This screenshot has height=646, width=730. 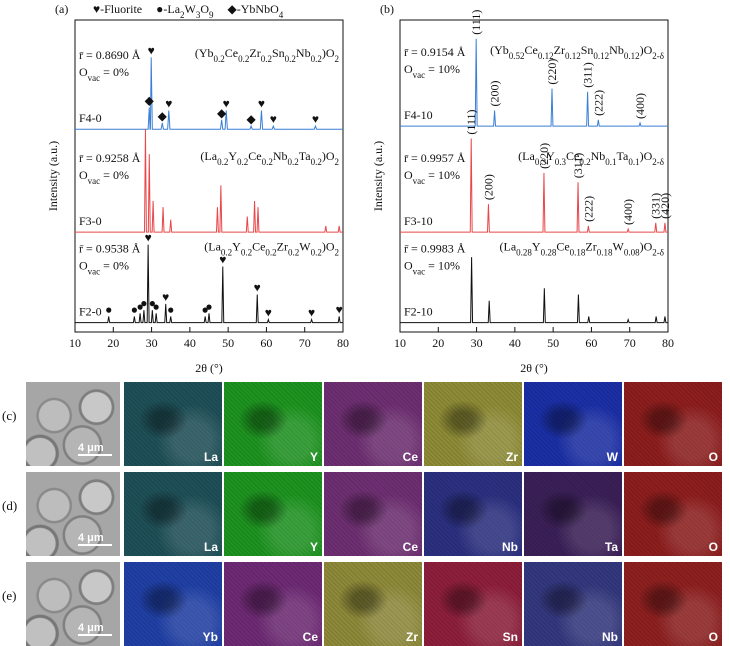 I want to click on element-label: Y, so click(x=313, y=457).